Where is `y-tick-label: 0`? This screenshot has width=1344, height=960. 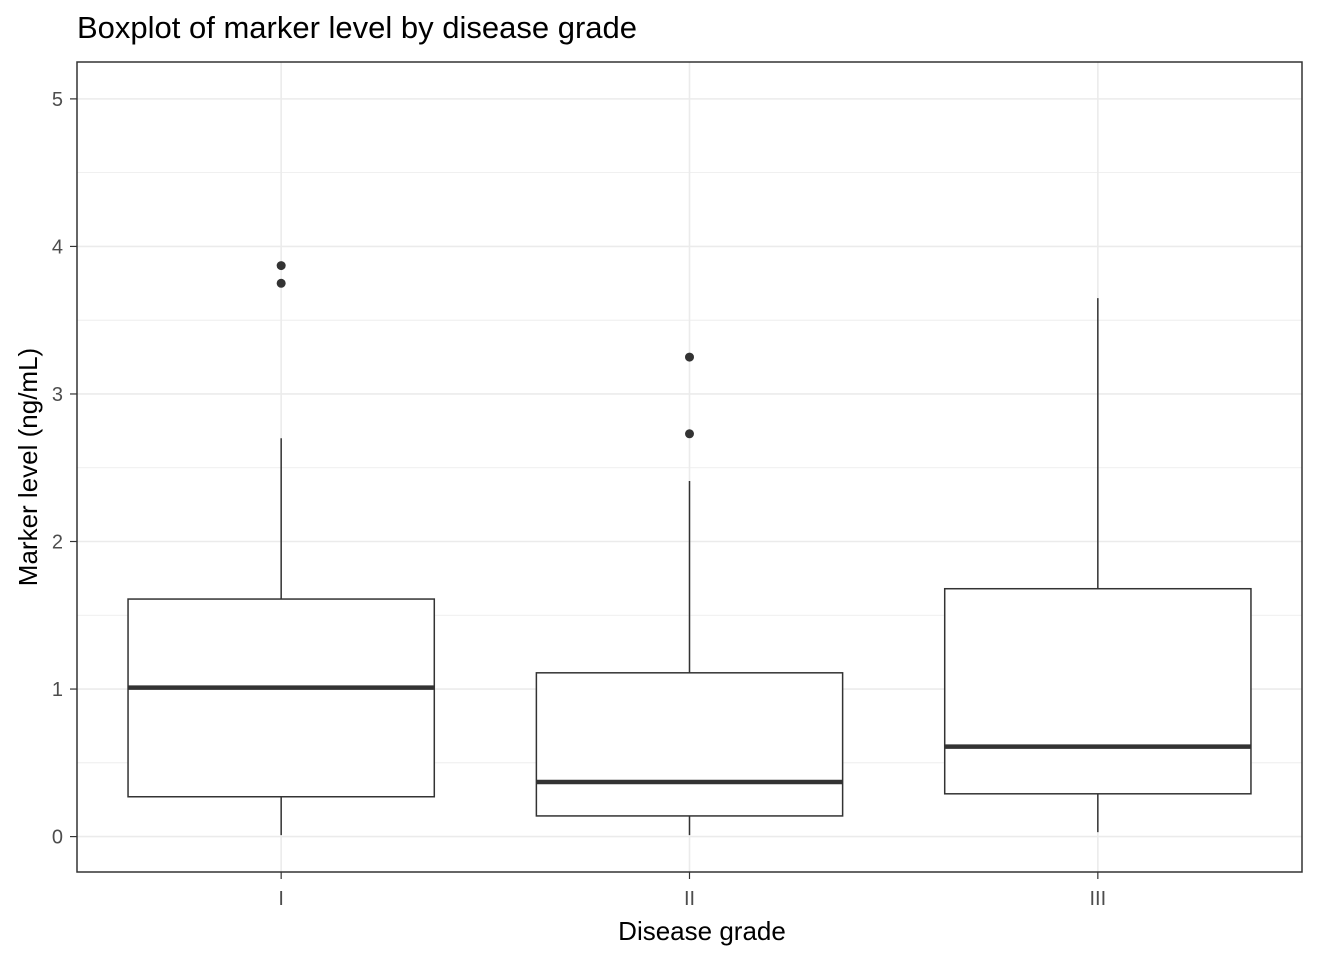 y-tick-label: 0 is located at coordinates (57, 838).